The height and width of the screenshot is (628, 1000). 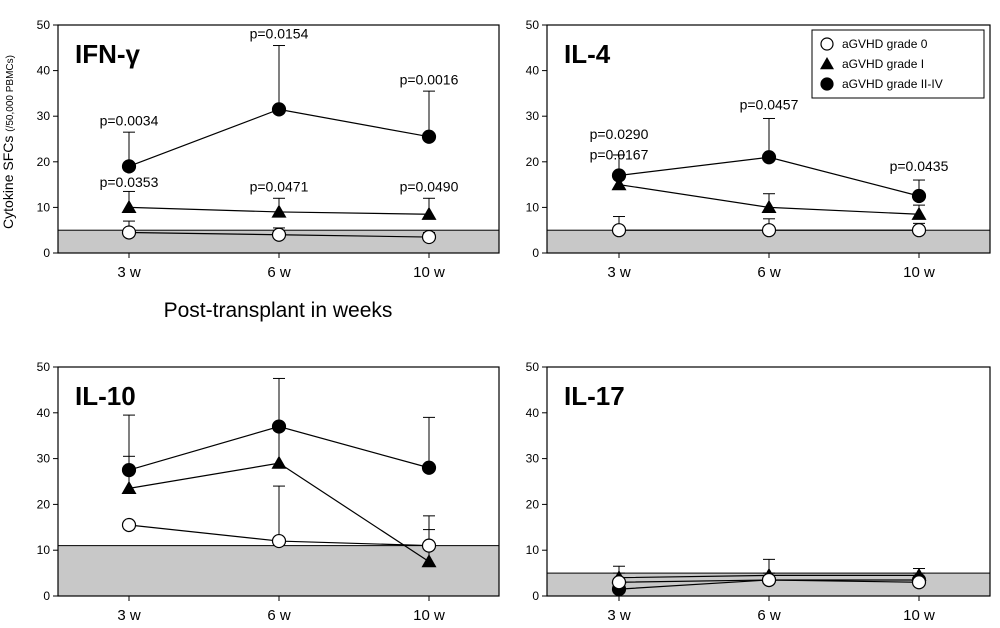 What do you see at coordinates (108, 54) in the screenshot?
I see `panel-title: IFN-γ` at bounding box center [108, 54].